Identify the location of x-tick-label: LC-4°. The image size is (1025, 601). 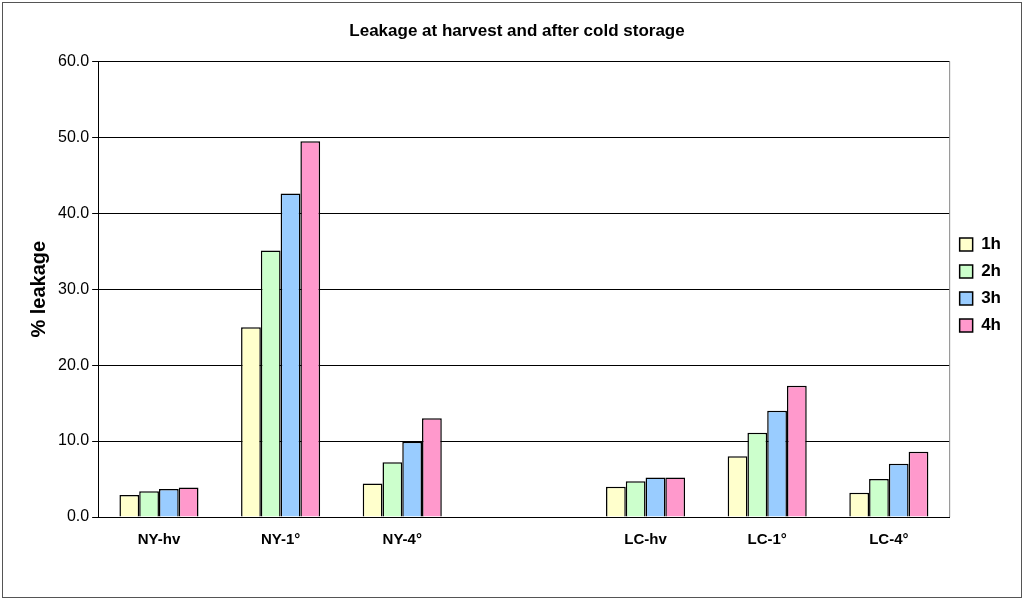
(889, 539).